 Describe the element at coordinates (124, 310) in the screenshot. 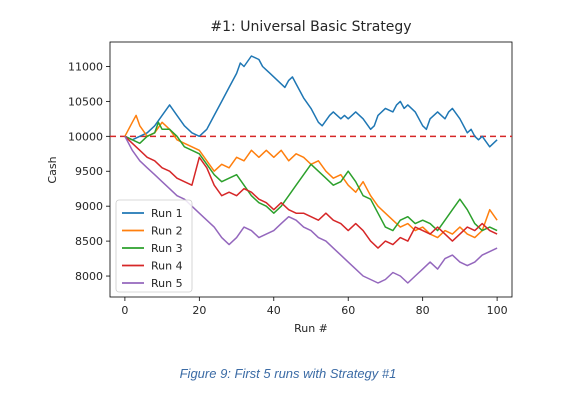

I see `x-tick-label: 0` at that location.